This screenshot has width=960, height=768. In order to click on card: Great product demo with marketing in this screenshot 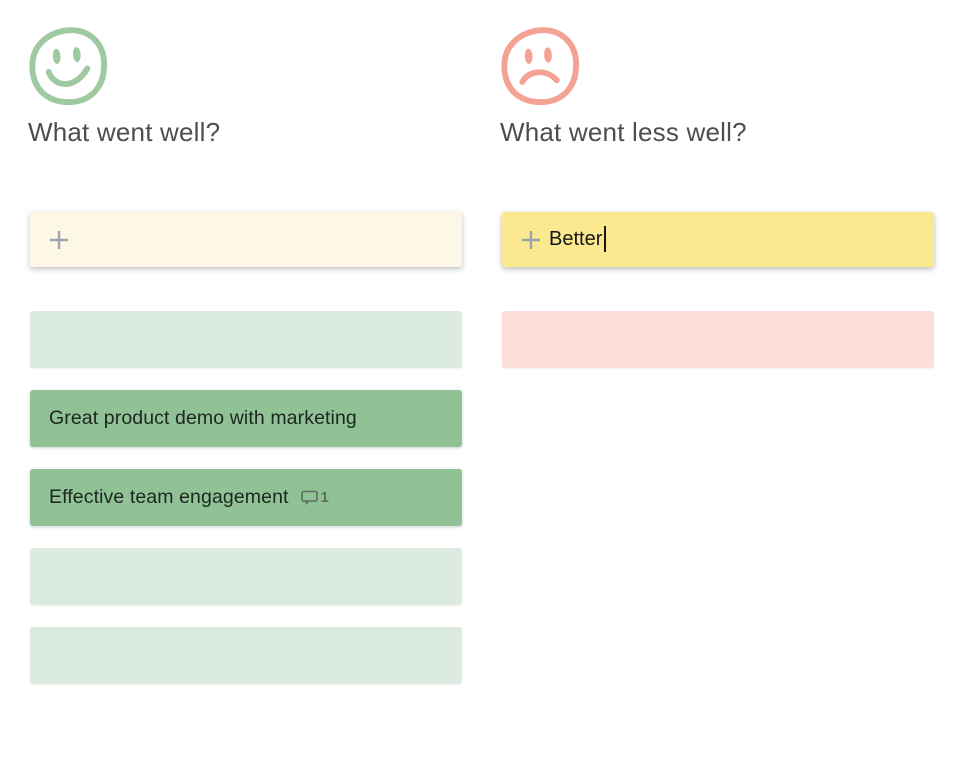, I will do `click(246, 418)`.